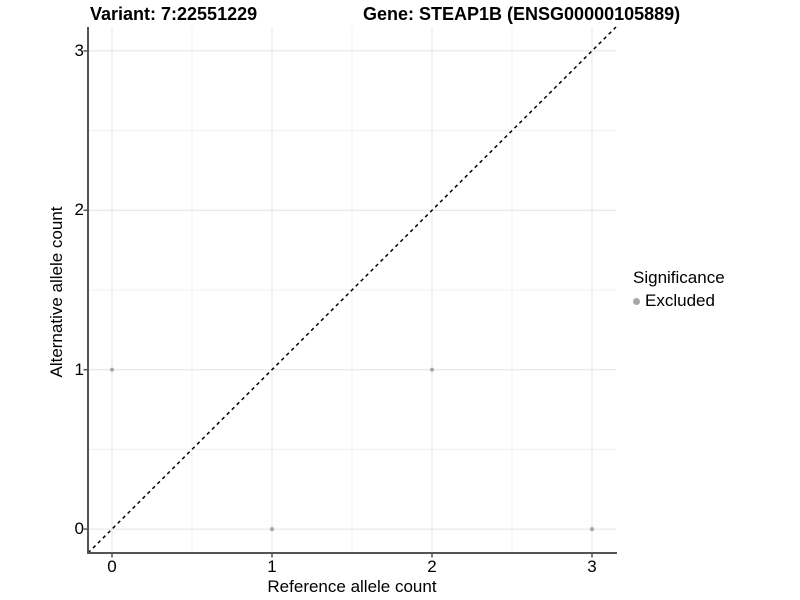 The height and width of the screenshot is (600, 800). What do you see at coordinates (79, 529) in the screenshot?
I see `y-tick-label: 0` at bounding box center [79, 529].